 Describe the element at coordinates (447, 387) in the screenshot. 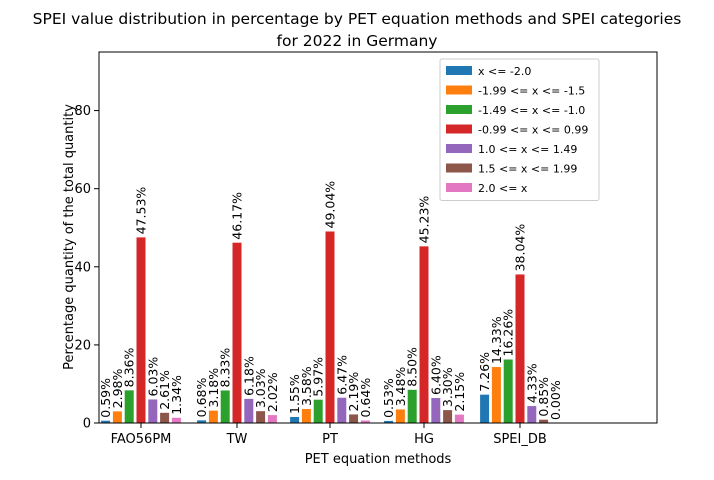

I see `bar-value-label: 3.30%` at that location.